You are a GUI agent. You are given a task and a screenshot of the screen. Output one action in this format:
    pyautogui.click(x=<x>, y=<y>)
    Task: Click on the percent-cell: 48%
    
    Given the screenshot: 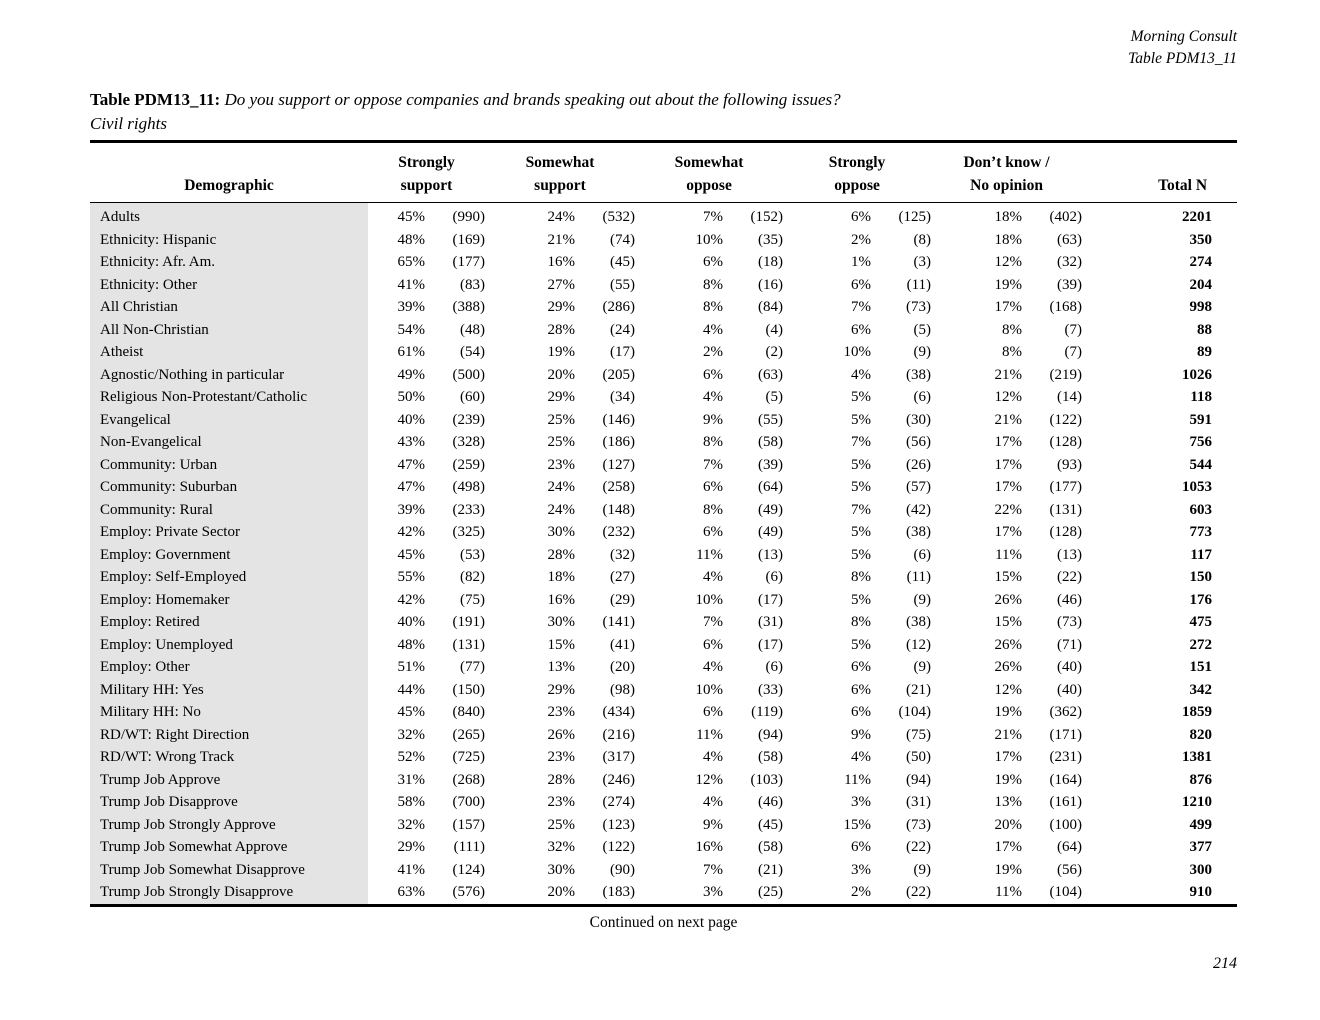 What is the action you would take?
    pyautogui.click(x=411, y=644)
    